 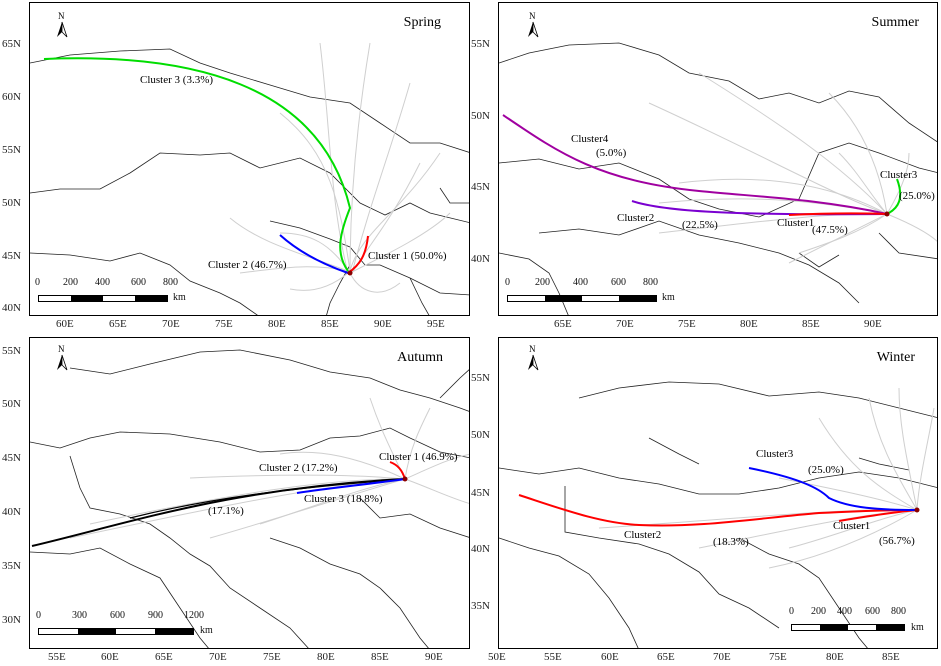 I want to click on cluster-4-label: (17.1%), so click(x=226, y=511).